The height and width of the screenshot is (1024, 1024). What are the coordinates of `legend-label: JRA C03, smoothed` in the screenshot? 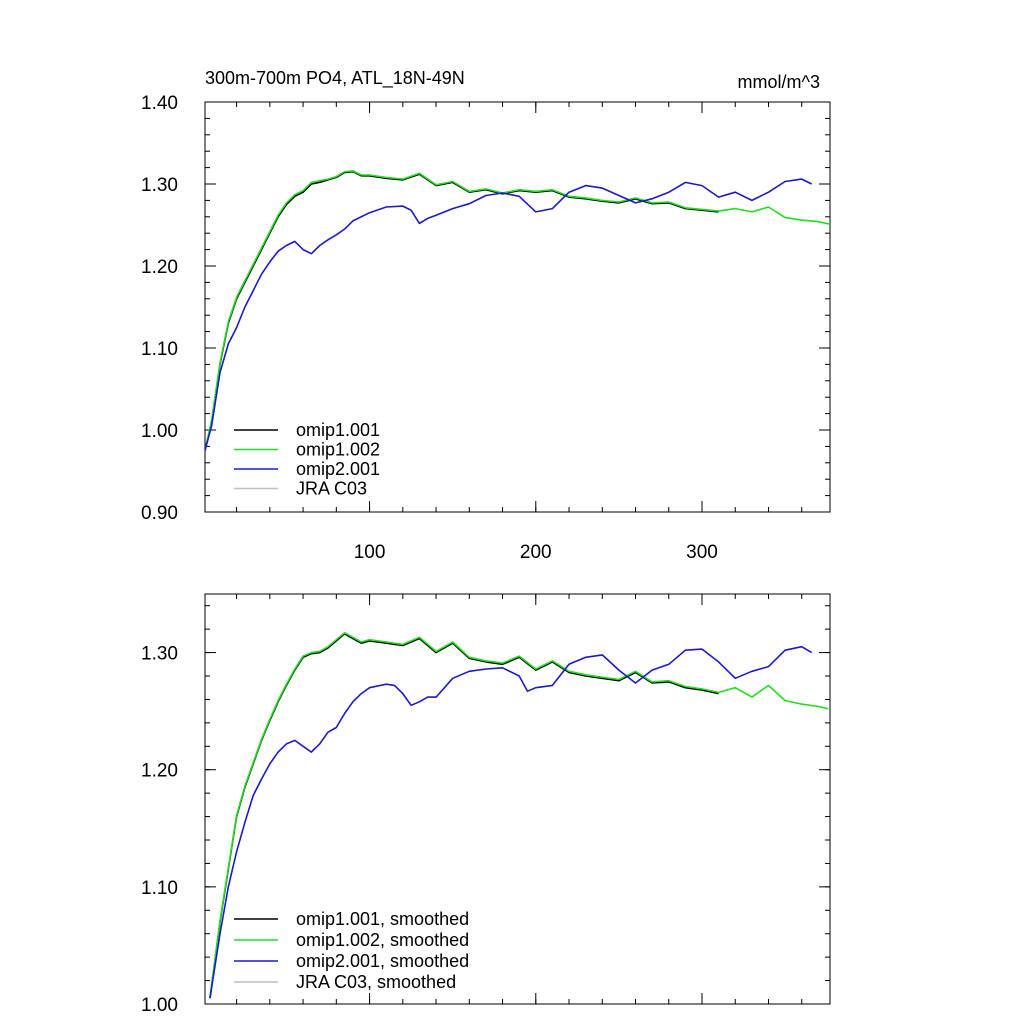 It's located at (376, 982).